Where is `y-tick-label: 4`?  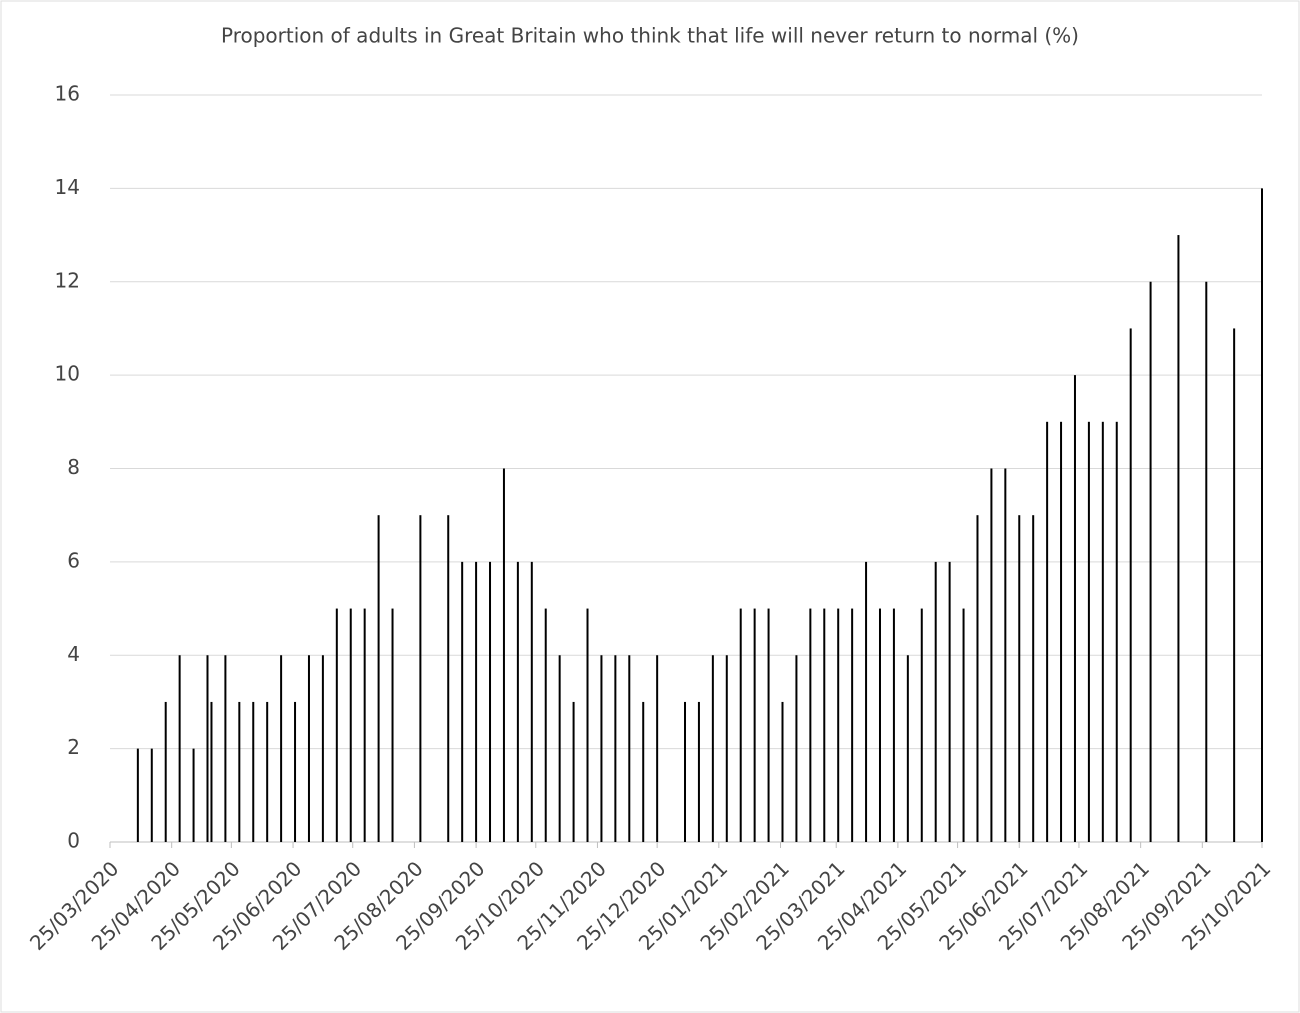
y-tick-label: 4 is located at coordinates (73, 654).